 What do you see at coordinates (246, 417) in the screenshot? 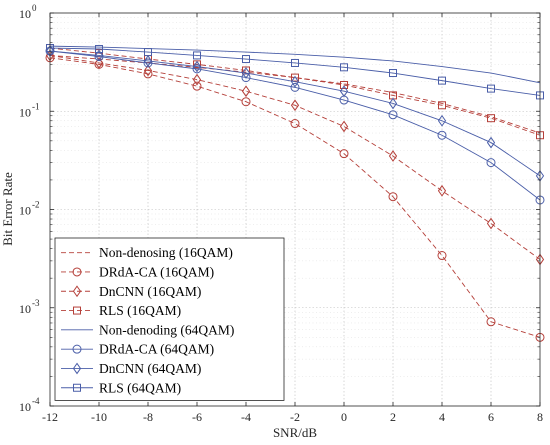
I see `x-tick-label: -4` at bounding box center [246, 417].